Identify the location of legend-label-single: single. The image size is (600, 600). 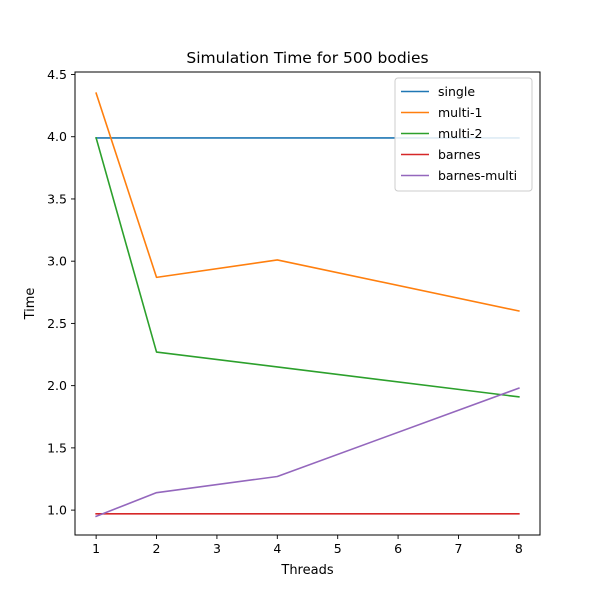
(456, 91).